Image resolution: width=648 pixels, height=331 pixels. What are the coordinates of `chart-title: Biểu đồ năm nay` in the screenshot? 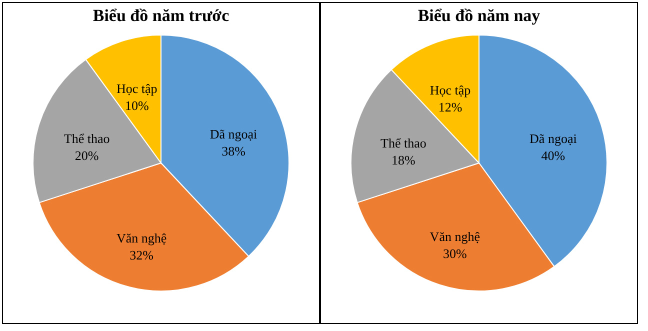 It's located at (479, 15).